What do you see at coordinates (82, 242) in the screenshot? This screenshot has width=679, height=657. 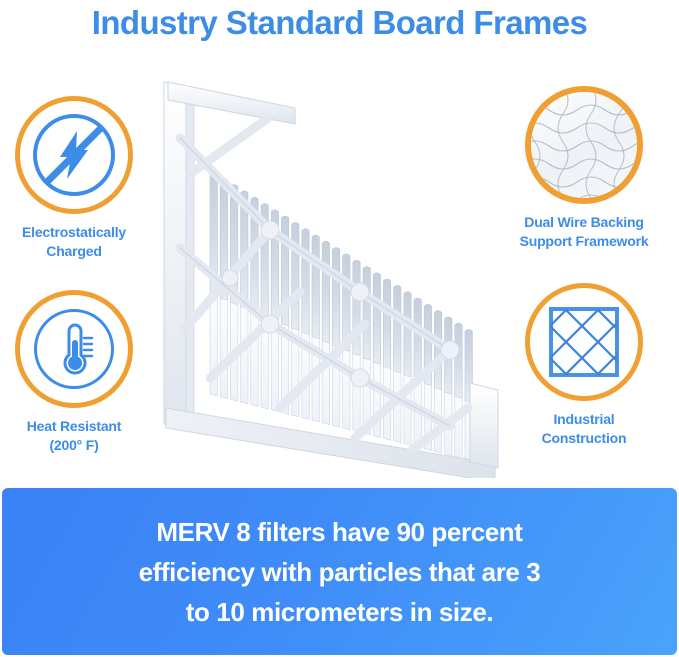 I see `feature-label: Electrostatically Charged` at bounding box center [82, 242].